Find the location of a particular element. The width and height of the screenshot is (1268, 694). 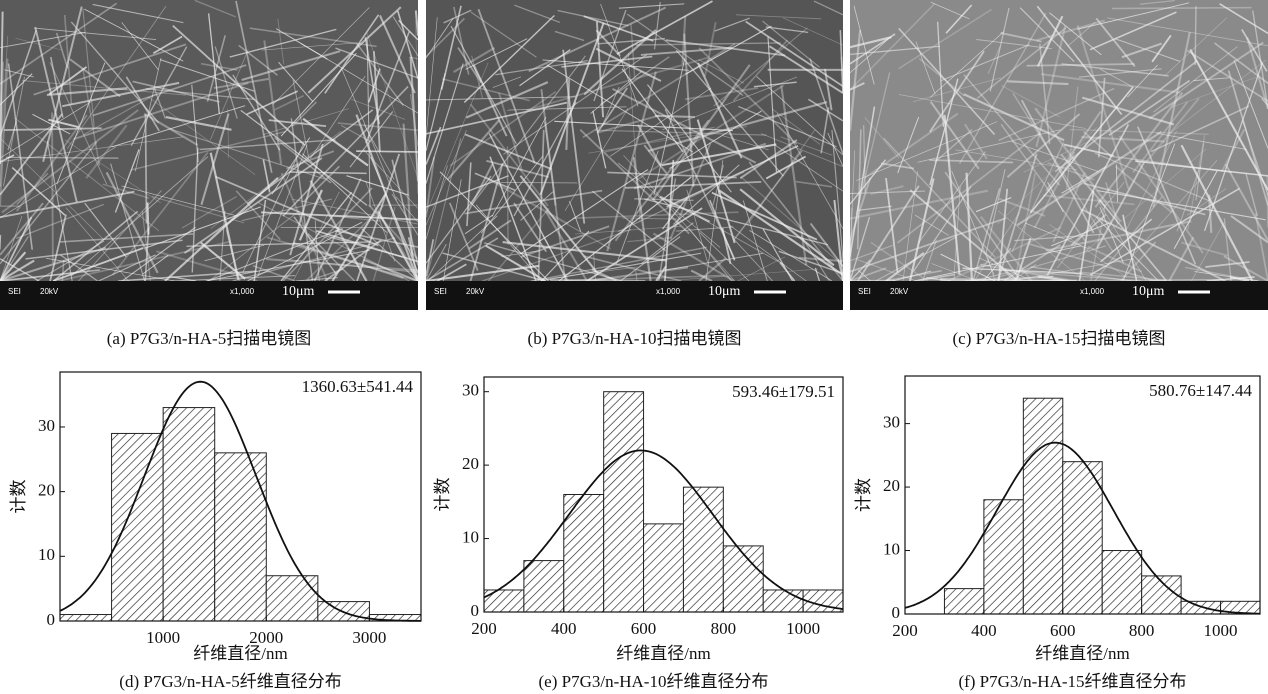

annotation: 1360.63±541.44 is located at coordinates (358, 386).